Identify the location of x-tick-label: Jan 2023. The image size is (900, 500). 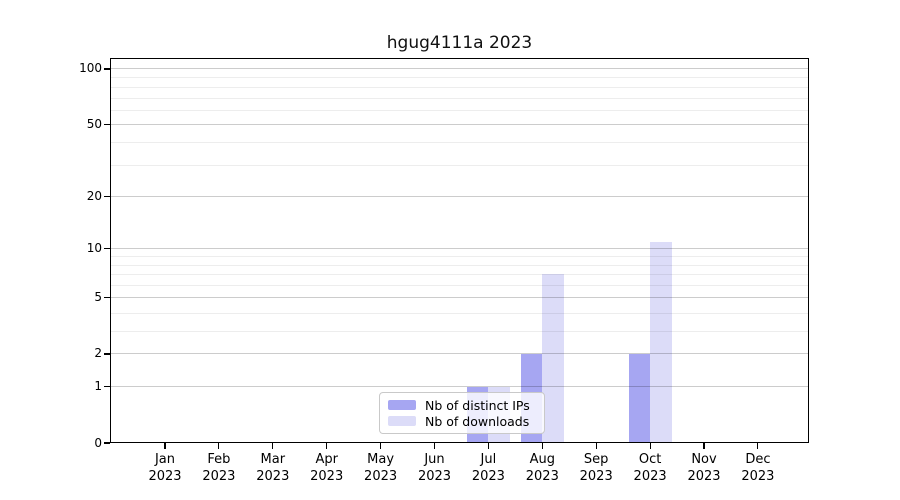
(165, 468).